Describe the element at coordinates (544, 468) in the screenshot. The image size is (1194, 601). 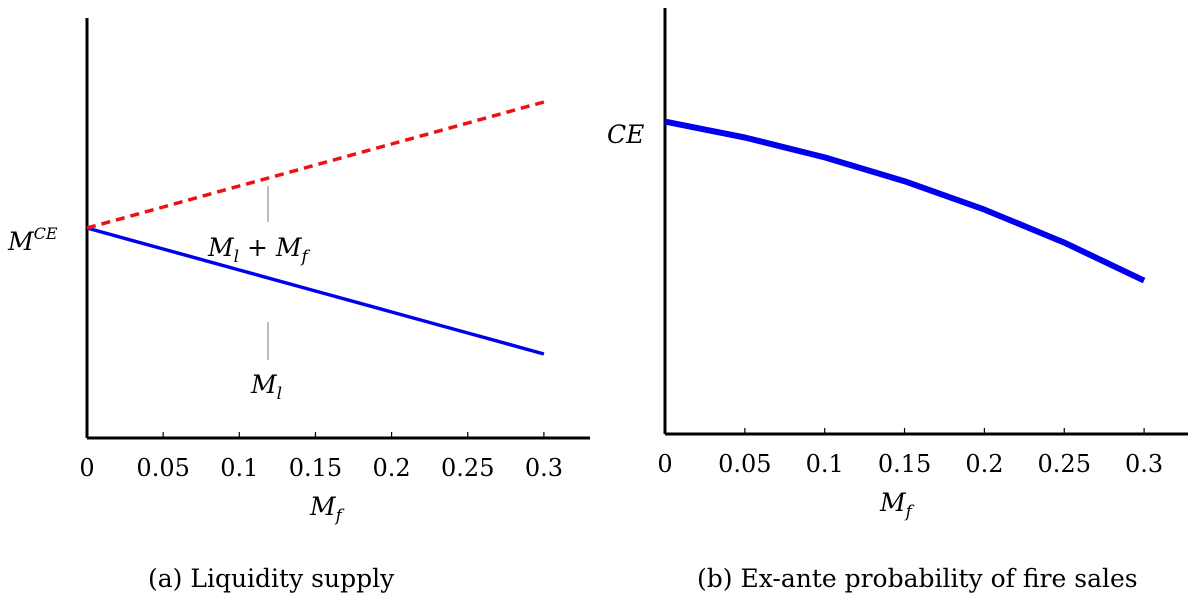
I see `panel-a-xtick-label: 0.3` at that location.